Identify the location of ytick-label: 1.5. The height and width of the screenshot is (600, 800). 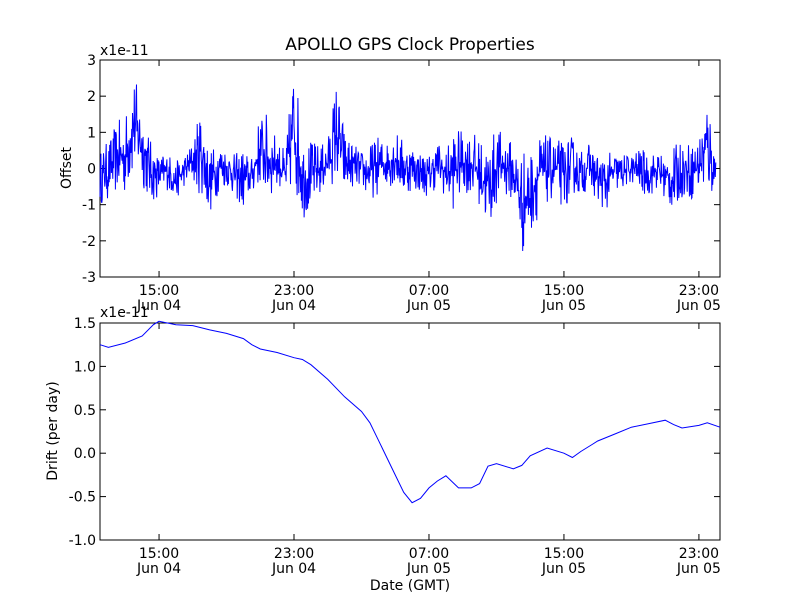
(85, 324).